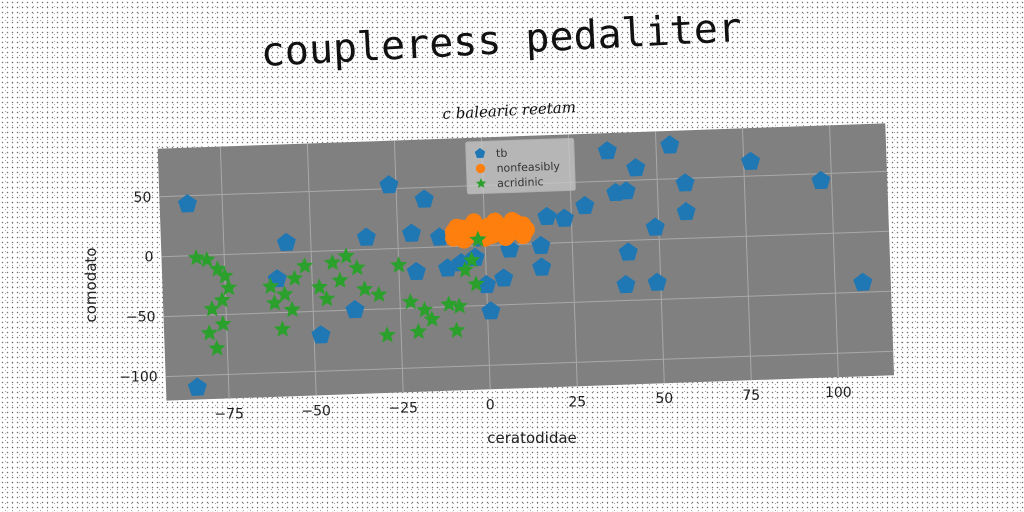  Describe the element at coordinates (664, 399) in the screenshot. I see `x-tick-label: 50` at that location.